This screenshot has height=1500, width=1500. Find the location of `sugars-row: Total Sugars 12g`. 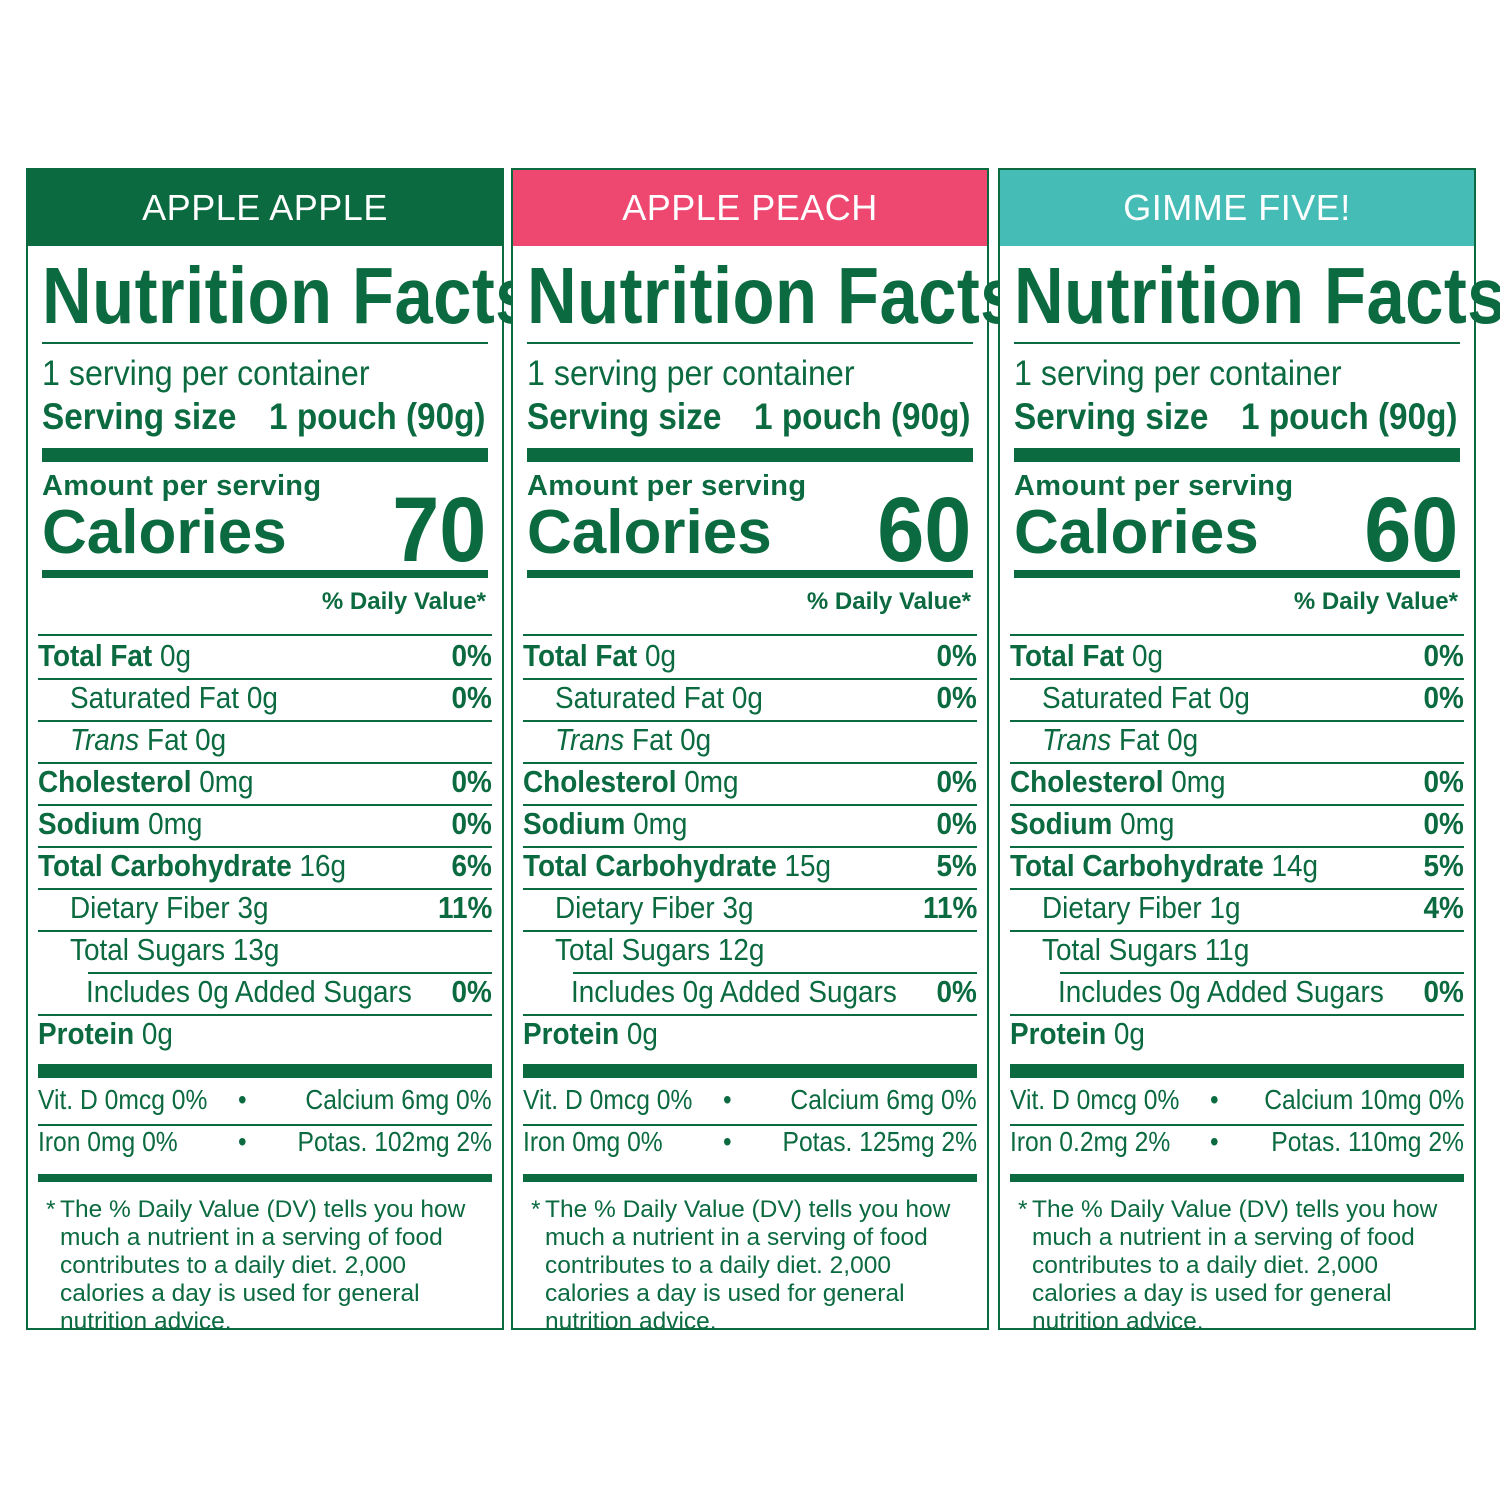

sugars-row: Total Sugars 12g is located at coordinates (750, 953).